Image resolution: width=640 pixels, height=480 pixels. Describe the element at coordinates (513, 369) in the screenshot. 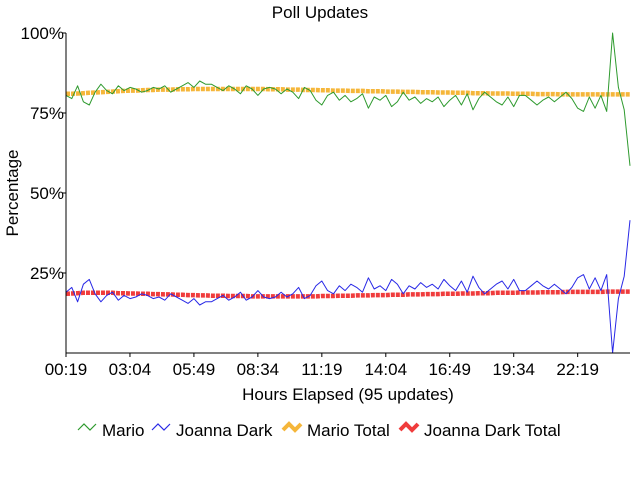

I see `x-tick-label: 19:34` at that location.